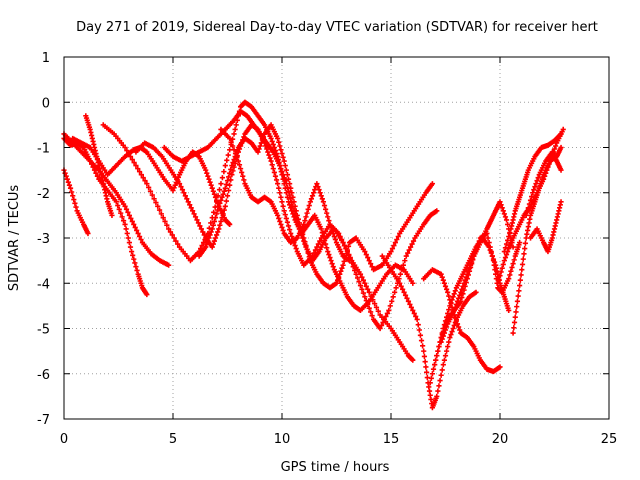  Describe the element at coordinates (173, 439) in the screenshot. I see `x-tick-label: 5` at that location.